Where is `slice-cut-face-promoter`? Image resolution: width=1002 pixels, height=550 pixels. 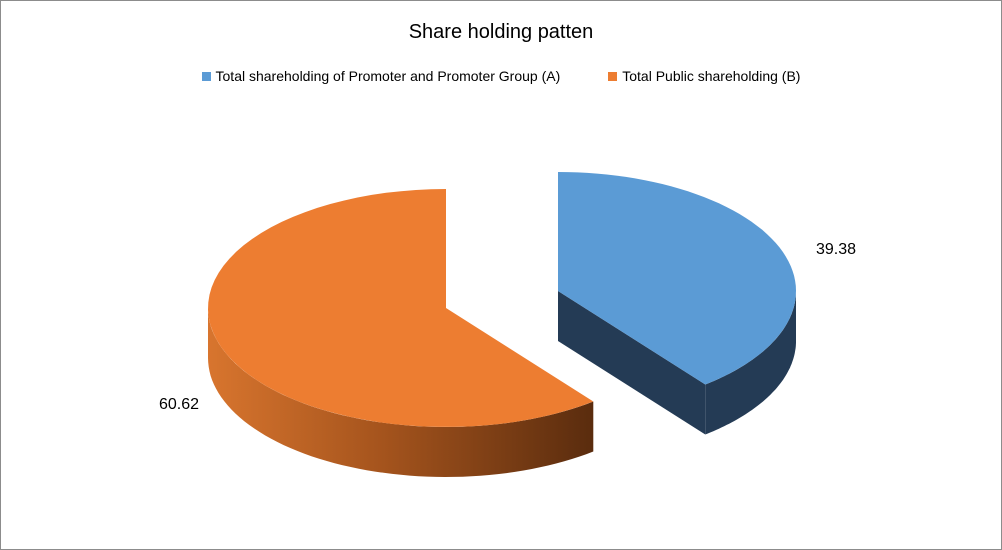
slice-cut-face-promoter is located at coordinates (632, 363).